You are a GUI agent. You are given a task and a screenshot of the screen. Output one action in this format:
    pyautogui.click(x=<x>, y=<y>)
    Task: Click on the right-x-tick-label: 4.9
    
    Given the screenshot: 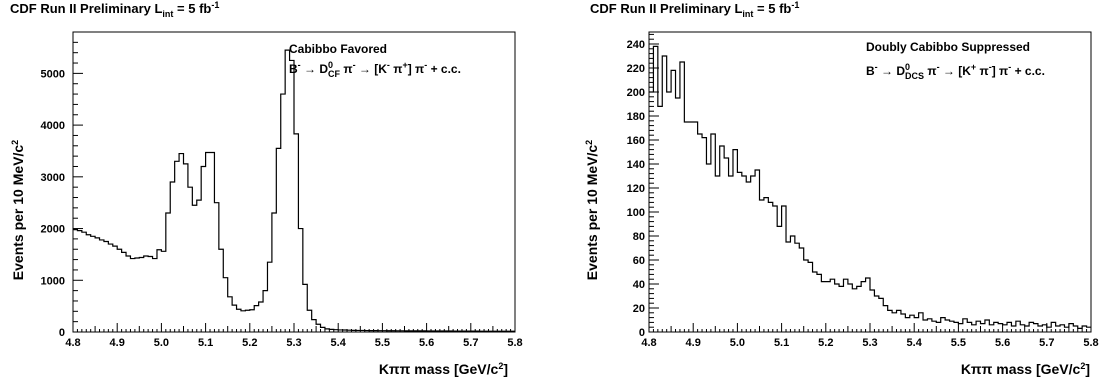 What is the action you would take?
    pyautogui.click(x=693, y=343)
    